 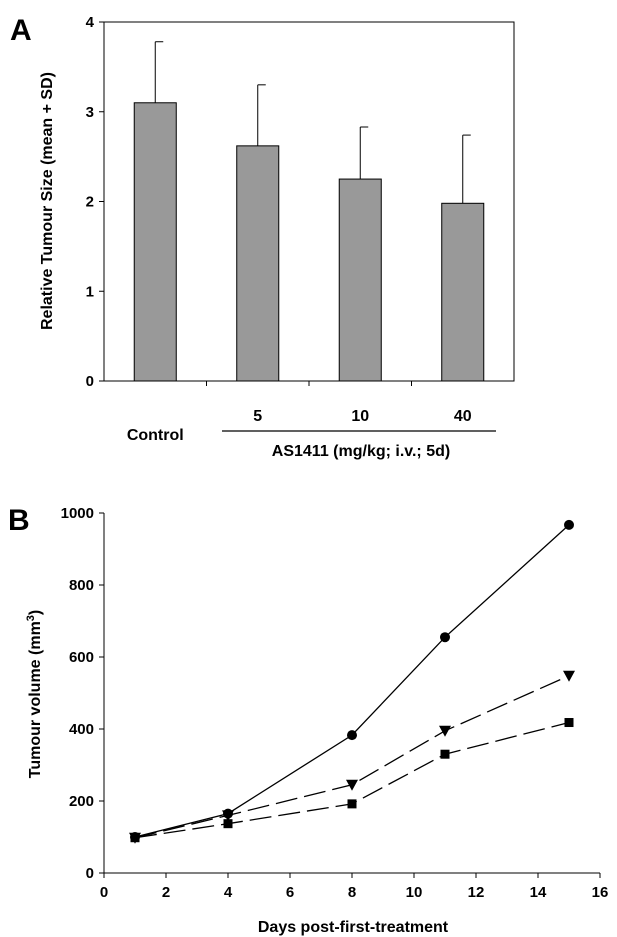 What do you see at coordinates (19, 520) in the screenshot?
I see `panel-b-label: B` at bounding box center [19, 520].